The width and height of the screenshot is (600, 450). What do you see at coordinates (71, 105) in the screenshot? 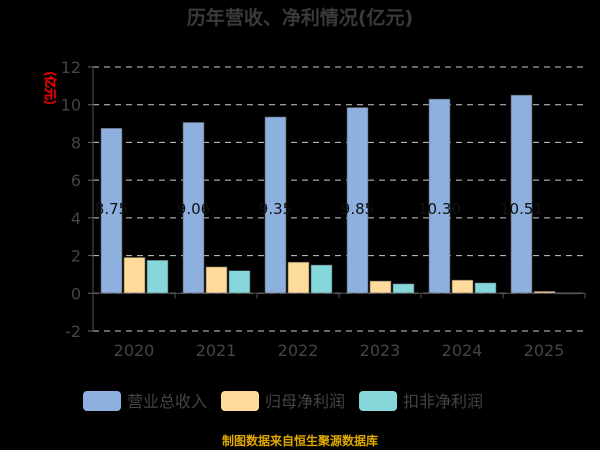
I see `y-tick-label: 10` at bounding box center [71, 105].